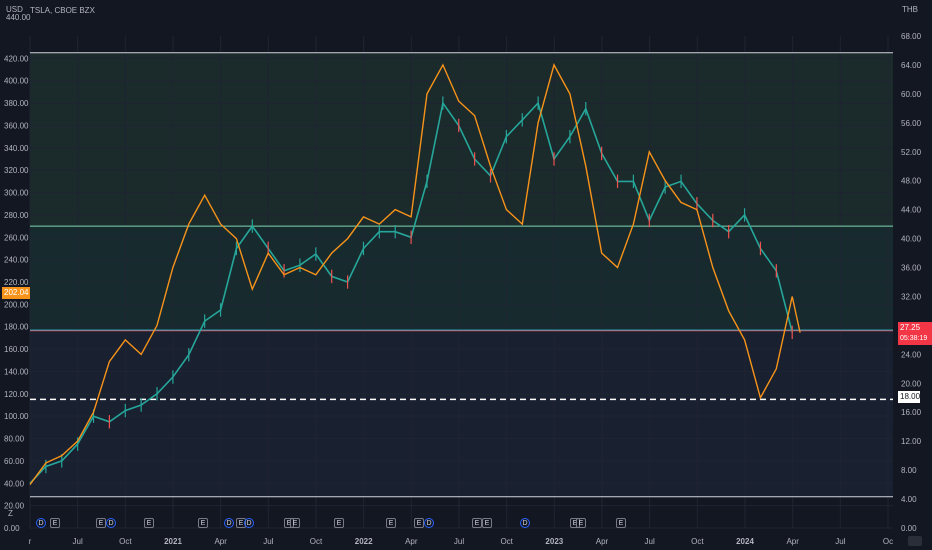 This screenshot has width=932, height=550. I want to click on left-axis-tick: 60.00, so click(14, 461).